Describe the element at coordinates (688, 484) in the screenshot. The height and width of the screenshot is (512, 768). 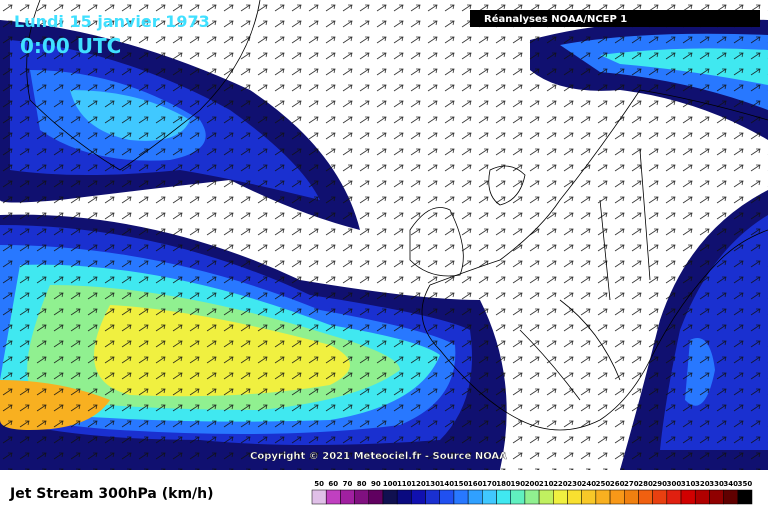
I see `legend-label: 310` at that location.